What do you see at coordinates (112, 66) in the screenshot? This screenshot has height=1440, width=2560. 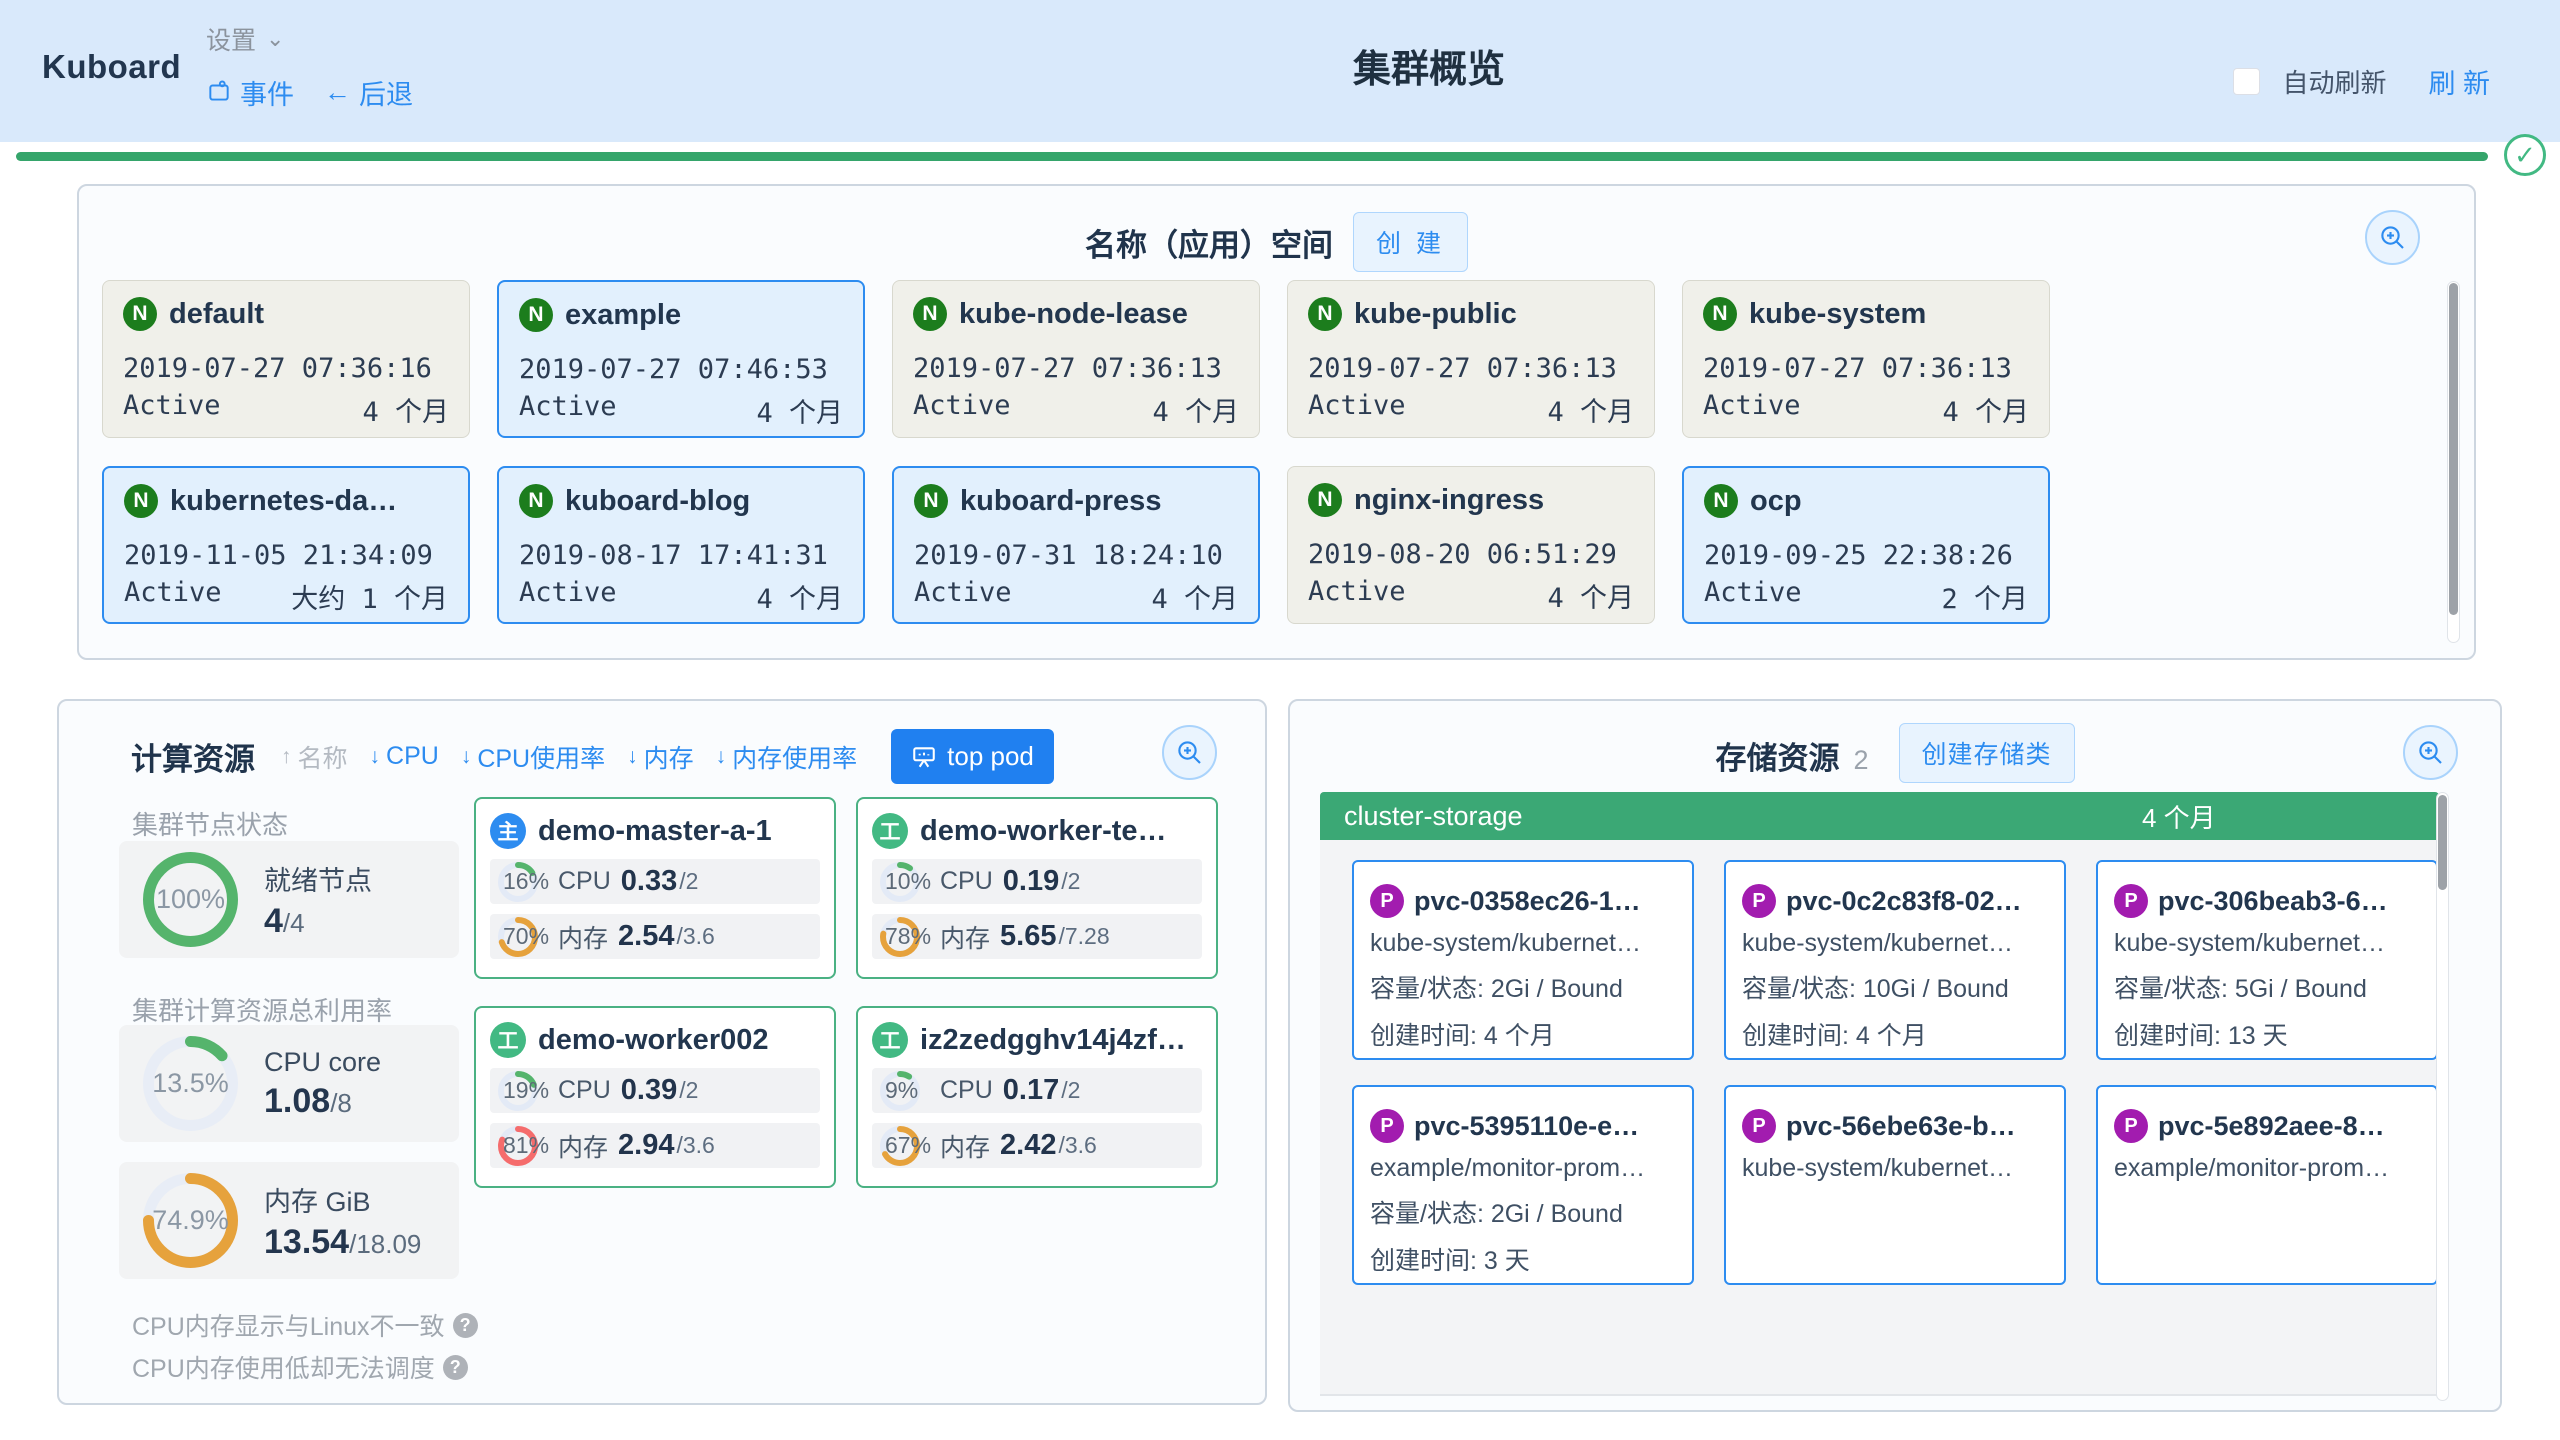 I see `kuboard-logo: Kuboard` at bounding box center [112, 66].